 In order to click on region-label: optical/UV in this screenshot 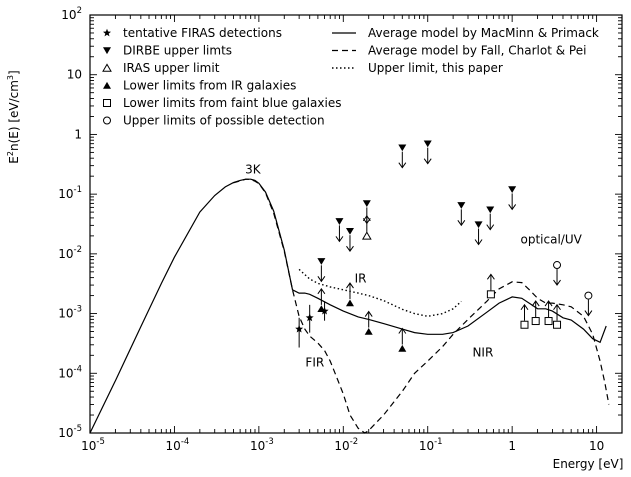, I will do `click(552, 239)`.